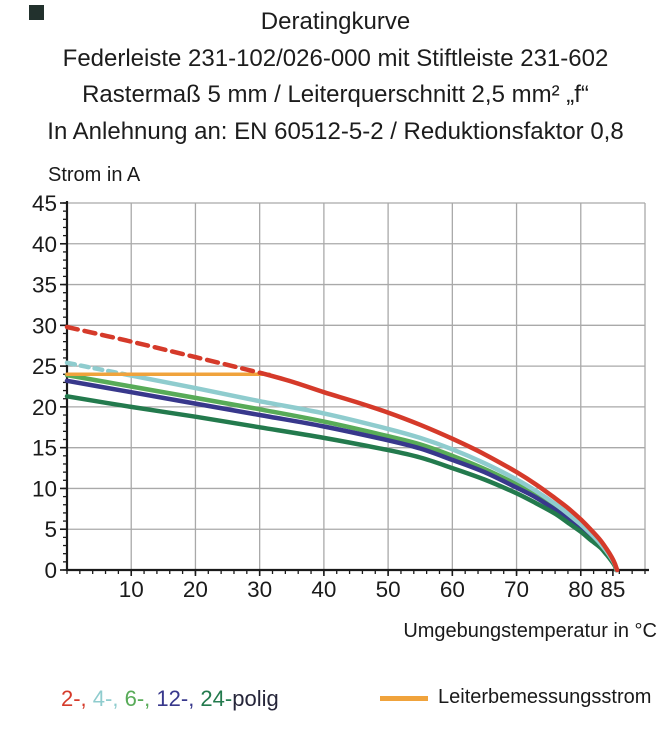 The width and height of the screenshot is (671, 732). Describe the element at coordinates (516, 589) in the screenshot. I see `x-tick-label: 70` at that location.